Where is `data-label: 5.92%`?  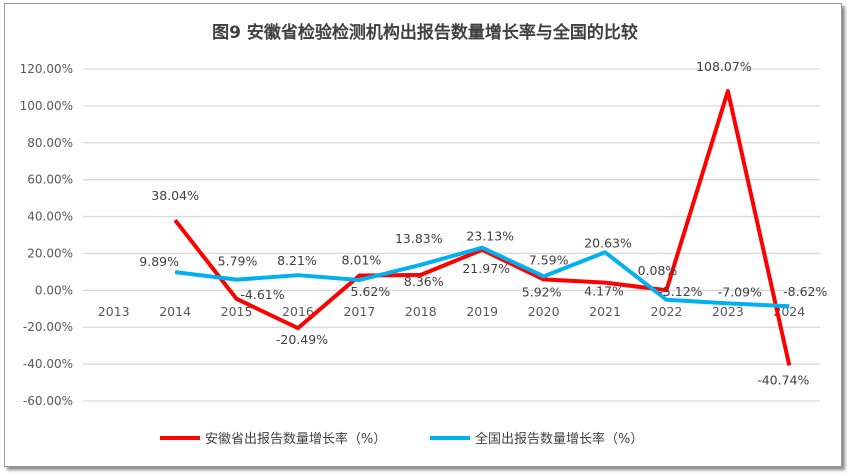
data-label: 5.92% is located at coordinates (542, 291).